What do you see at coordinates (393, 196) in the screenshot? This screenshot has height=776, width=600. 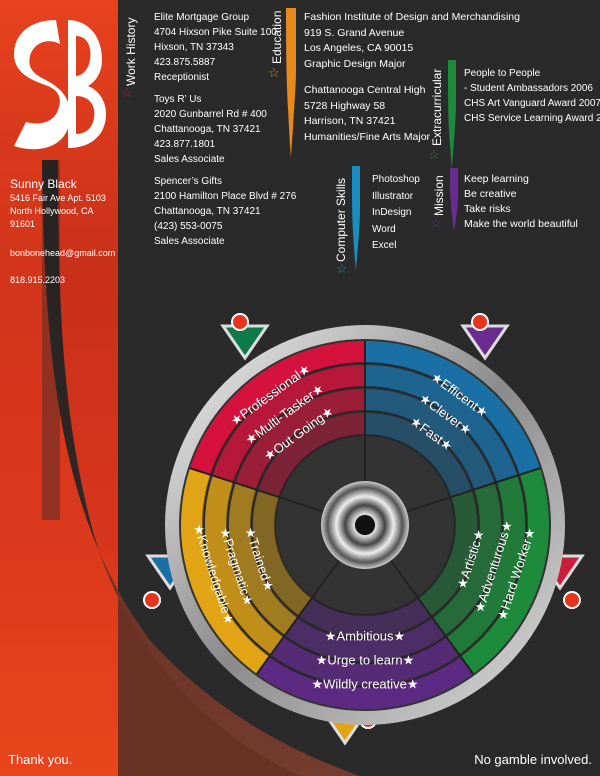 I see `skill-item: Illustrator` at bounding box center [393, 196].